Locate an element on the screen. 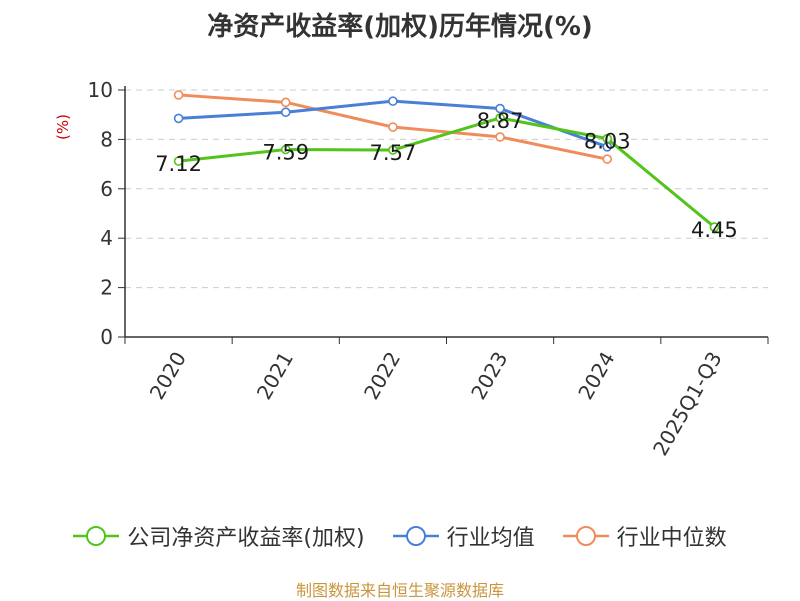 This screenshot has width=800, height=601. data-label: 7.59 is located at coordinates (285, 153).